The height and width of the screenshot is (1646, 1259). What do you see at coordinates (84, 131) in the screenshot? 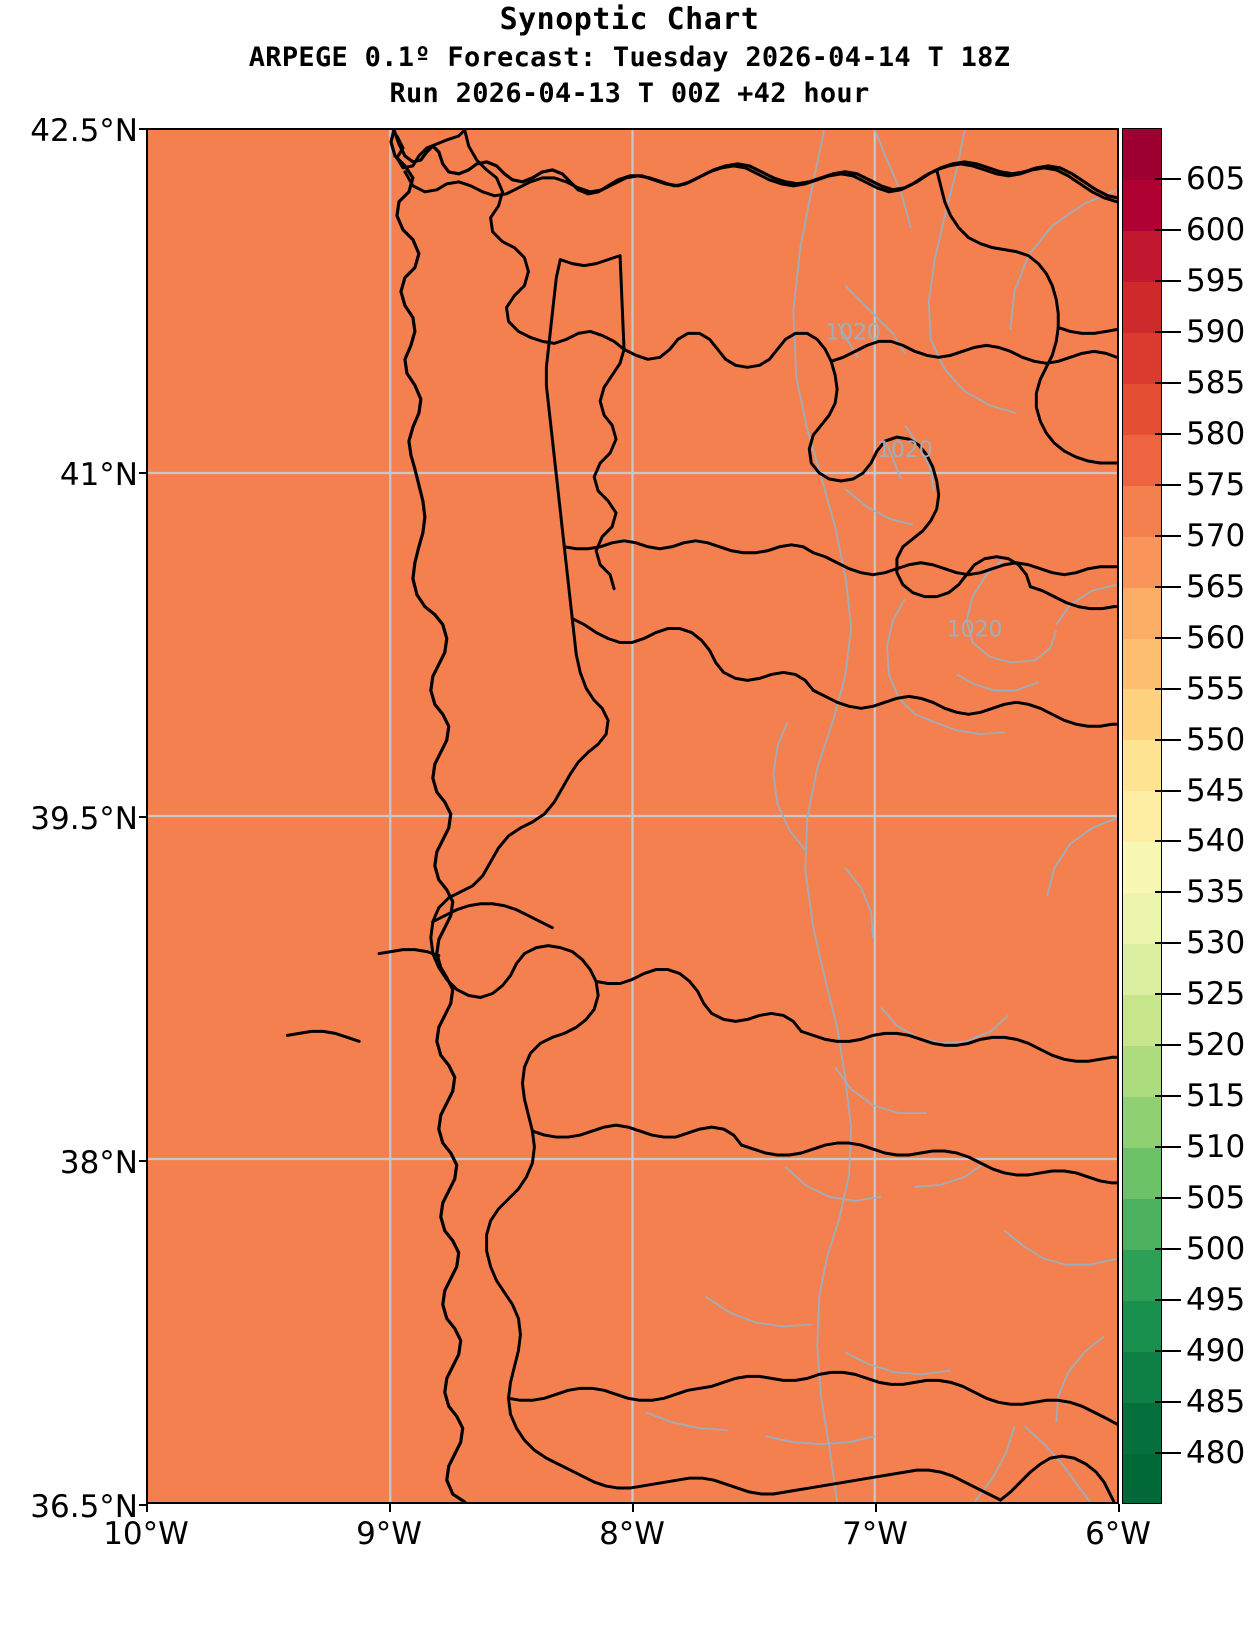
I see `ytick-label-0: 42.5°N` at bounding box center [84, 131].